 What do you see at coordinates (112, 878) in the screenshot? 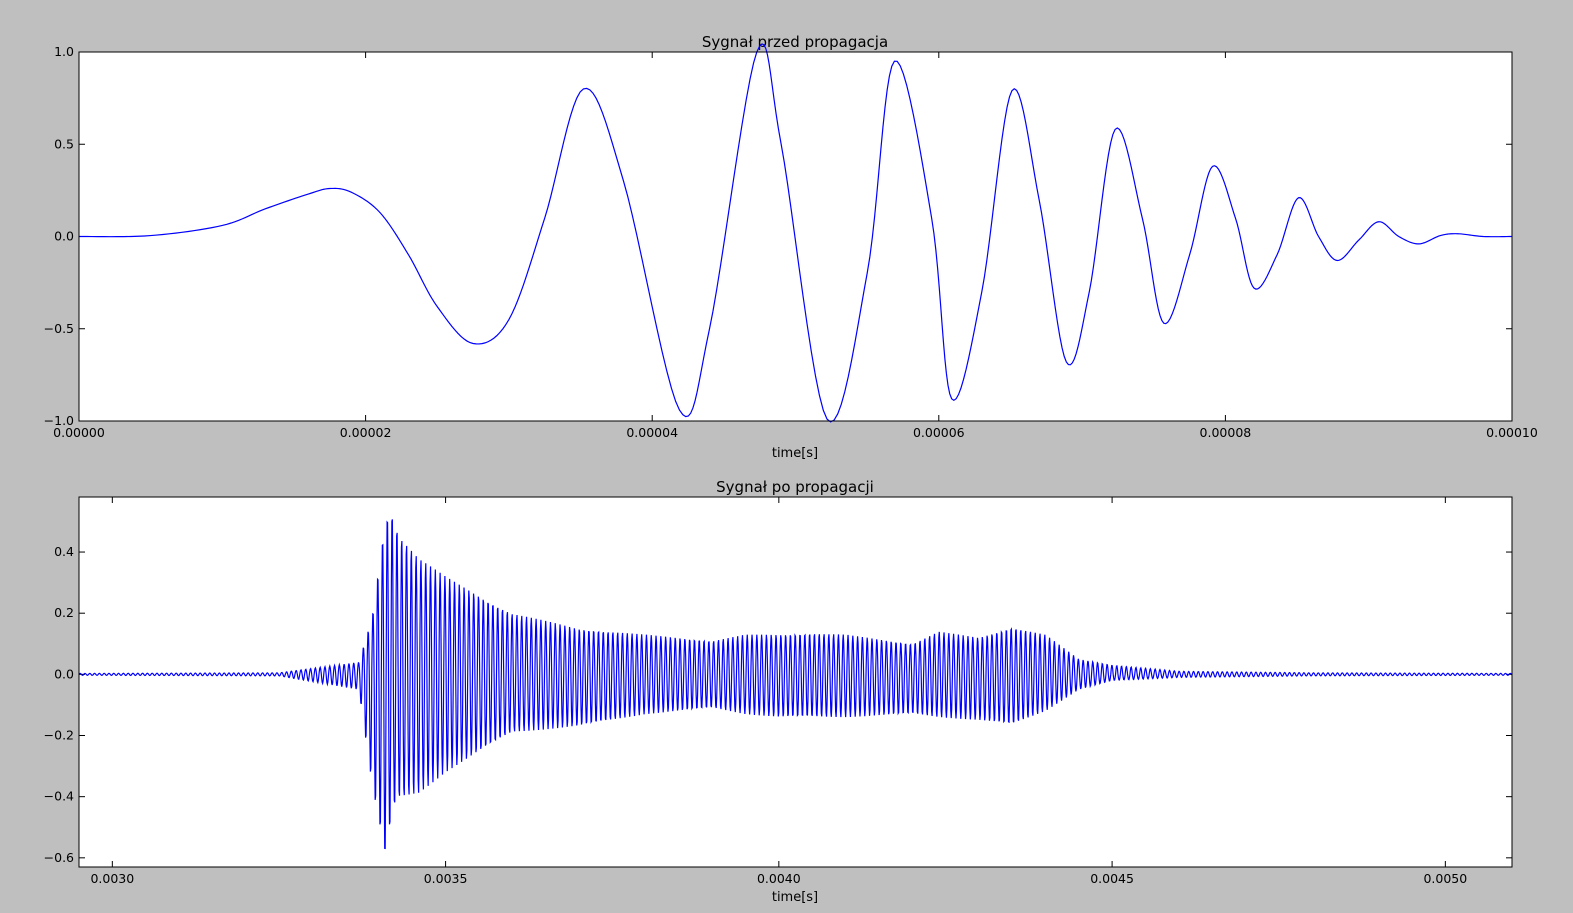
I see `x-tick-label: 0.0030` at bounding box center [112, 878].